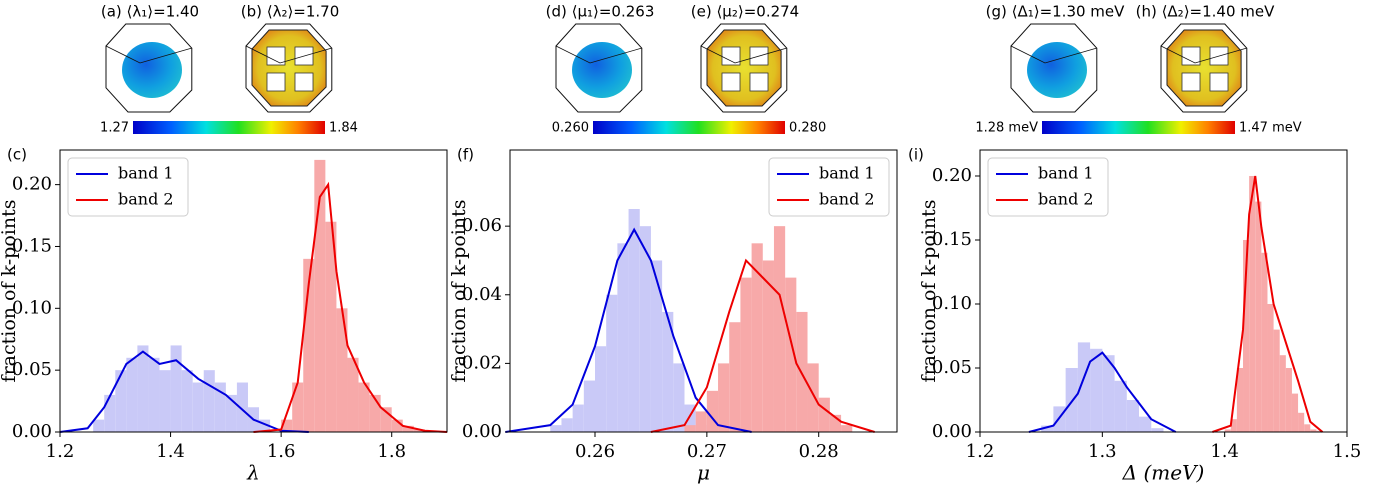 Image resolution: width=1399 pixels, height=496 pixels. I want to click on legend-label: band 1, so click(1066, 173).